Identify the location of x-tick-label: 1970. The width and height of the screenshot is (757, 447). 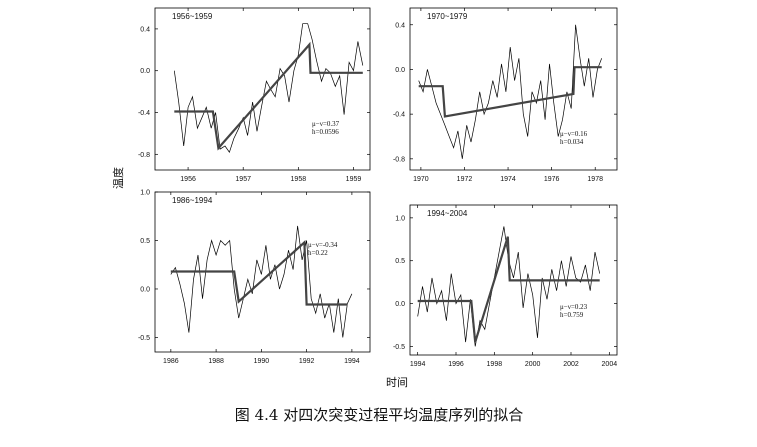
(421, 179).